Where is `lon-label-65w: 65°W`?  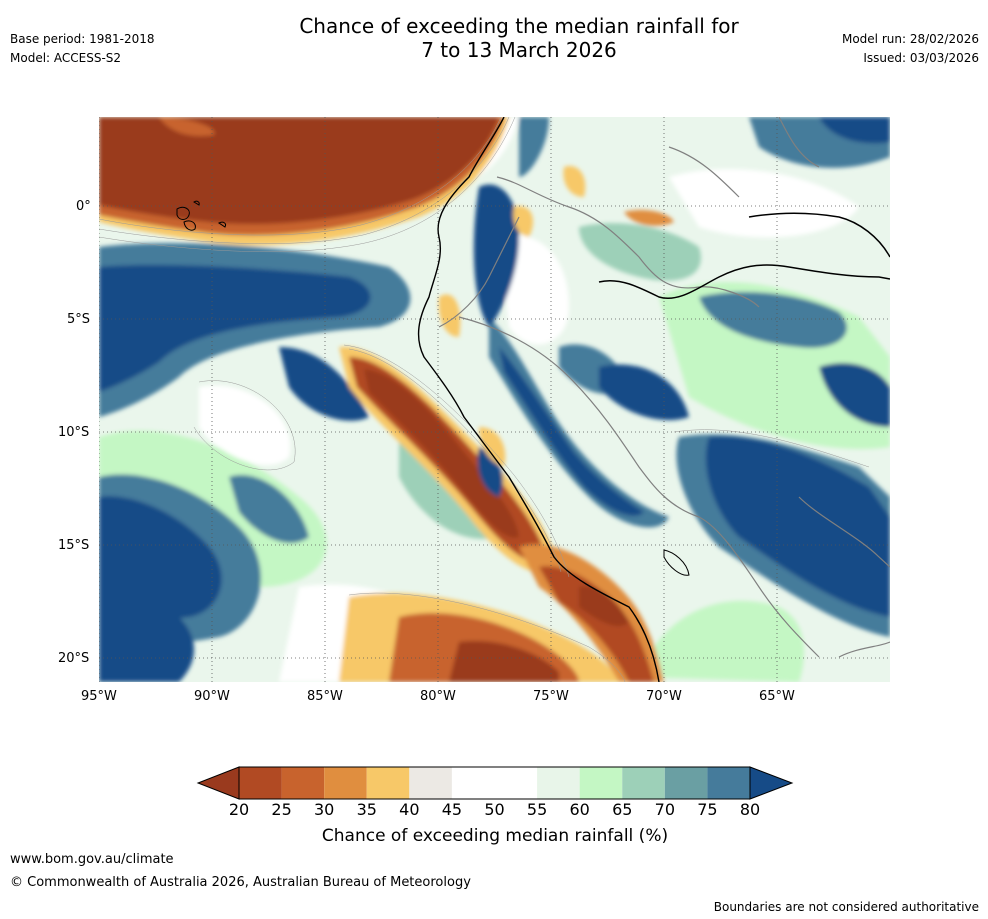 lon-label-65w: 65°W is located at coordinates (777, 696).